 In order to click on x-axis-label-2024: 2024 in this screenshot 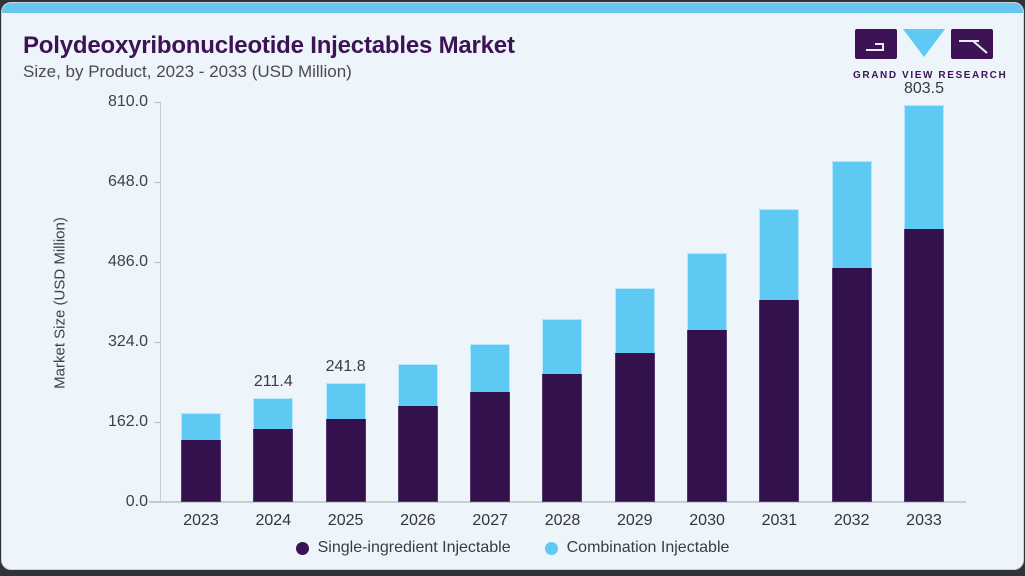, I will do `click(273, 520)`.